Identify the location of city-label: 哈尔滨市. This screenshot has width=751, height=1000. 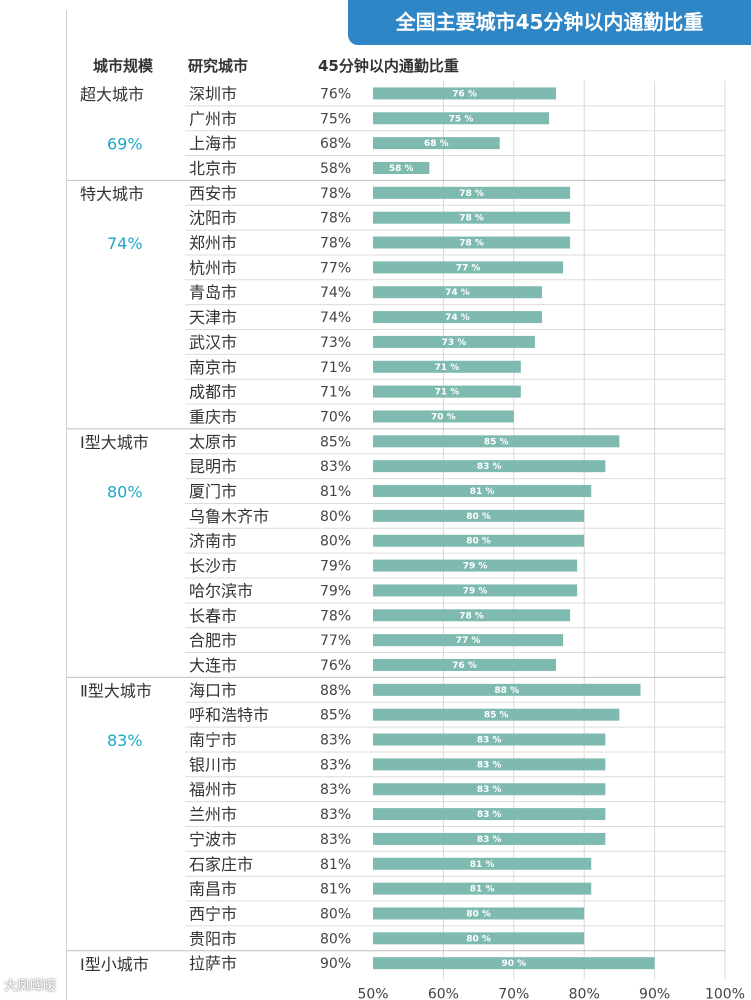
(221, 590).